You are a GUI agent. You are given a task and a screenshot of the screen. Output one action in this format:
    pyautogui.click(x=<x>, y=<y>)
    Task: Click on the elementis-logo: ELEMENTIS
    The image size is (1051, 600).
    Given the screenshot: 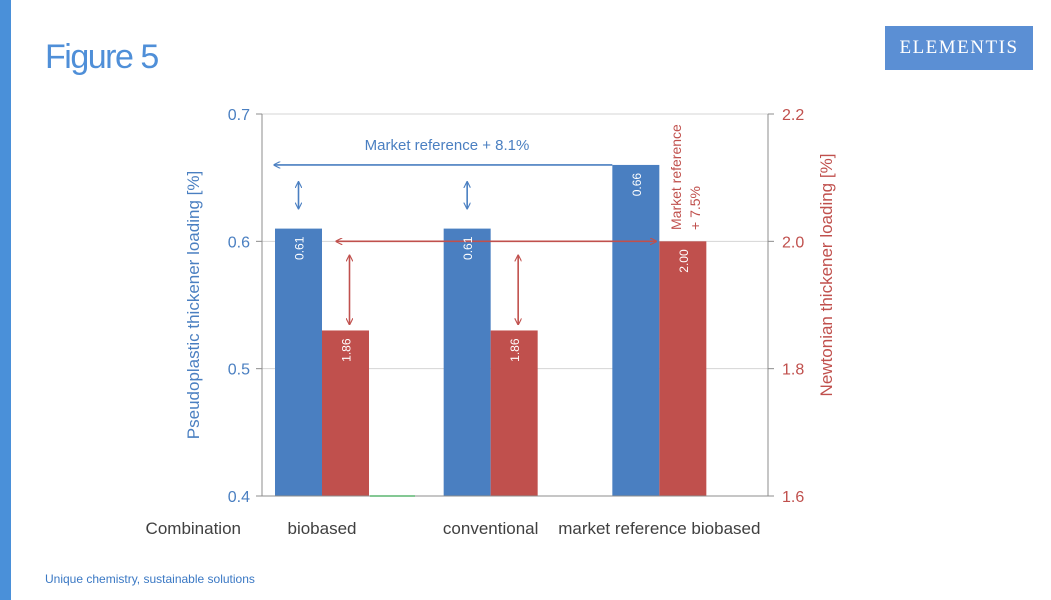 What is the action you would take?
    pyautogui.click(x=959, y=48)
    